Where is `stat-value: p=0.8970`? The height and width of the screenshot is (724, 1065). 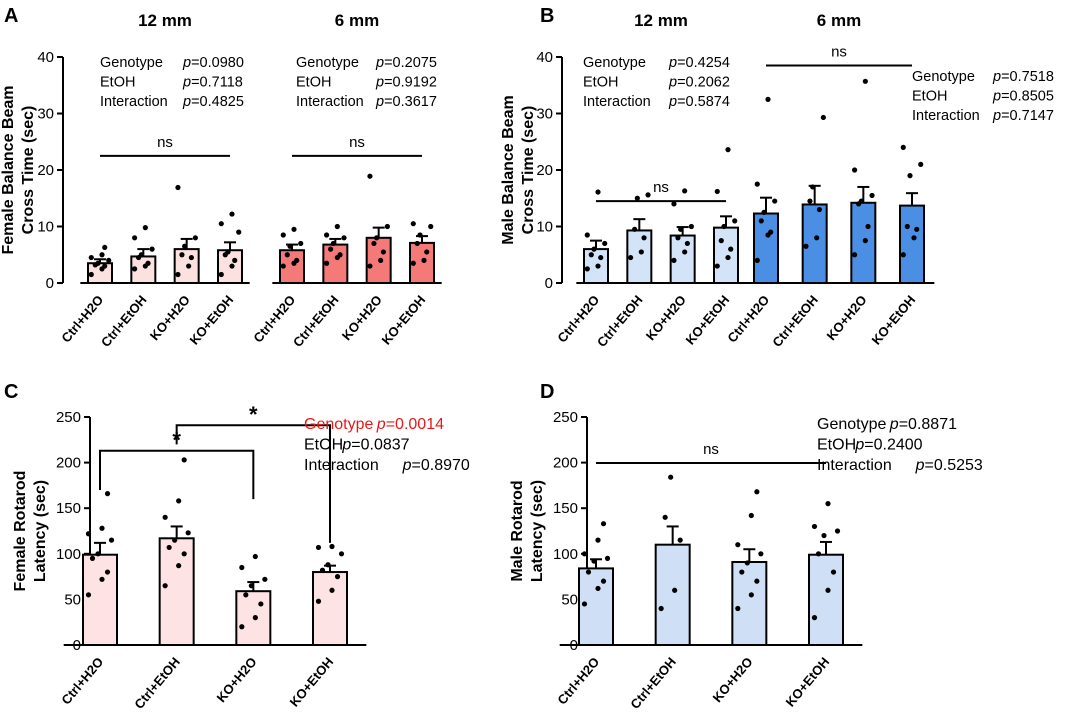
stat-value: p=0.8970 is located at coordinates (436, 465).